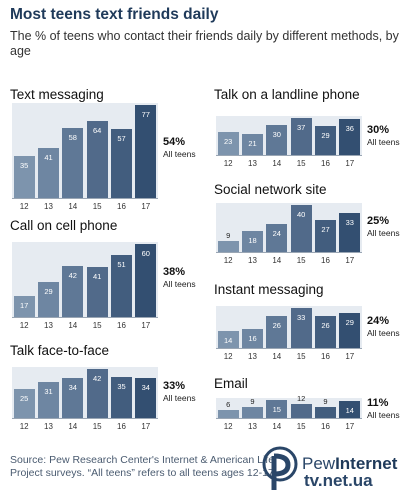 This screenshot has height=500, width=418. Describe the element at coordinates (378, 129) in the screenshot. I see `all-teens-value: 30%` at that location.